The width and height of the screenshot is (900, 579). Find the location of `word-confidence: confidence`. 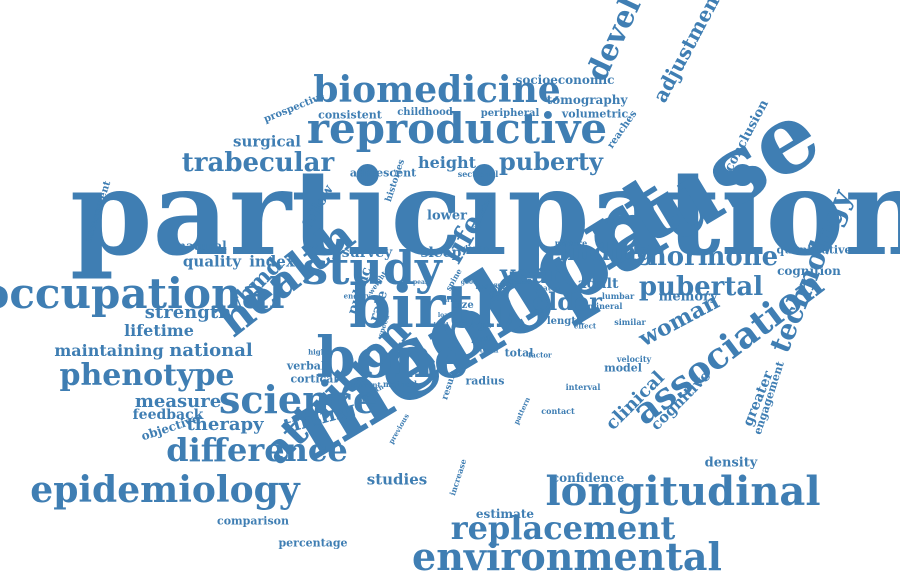

word-confidence: confidence is located at coordinates (588, 478).